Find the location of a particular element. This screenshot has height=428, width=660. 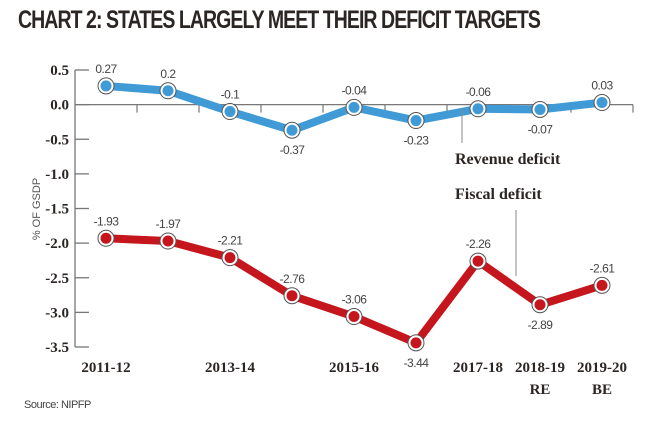

revenue-deficit-data-label: -0.04 is located at coordinates (355, 90).